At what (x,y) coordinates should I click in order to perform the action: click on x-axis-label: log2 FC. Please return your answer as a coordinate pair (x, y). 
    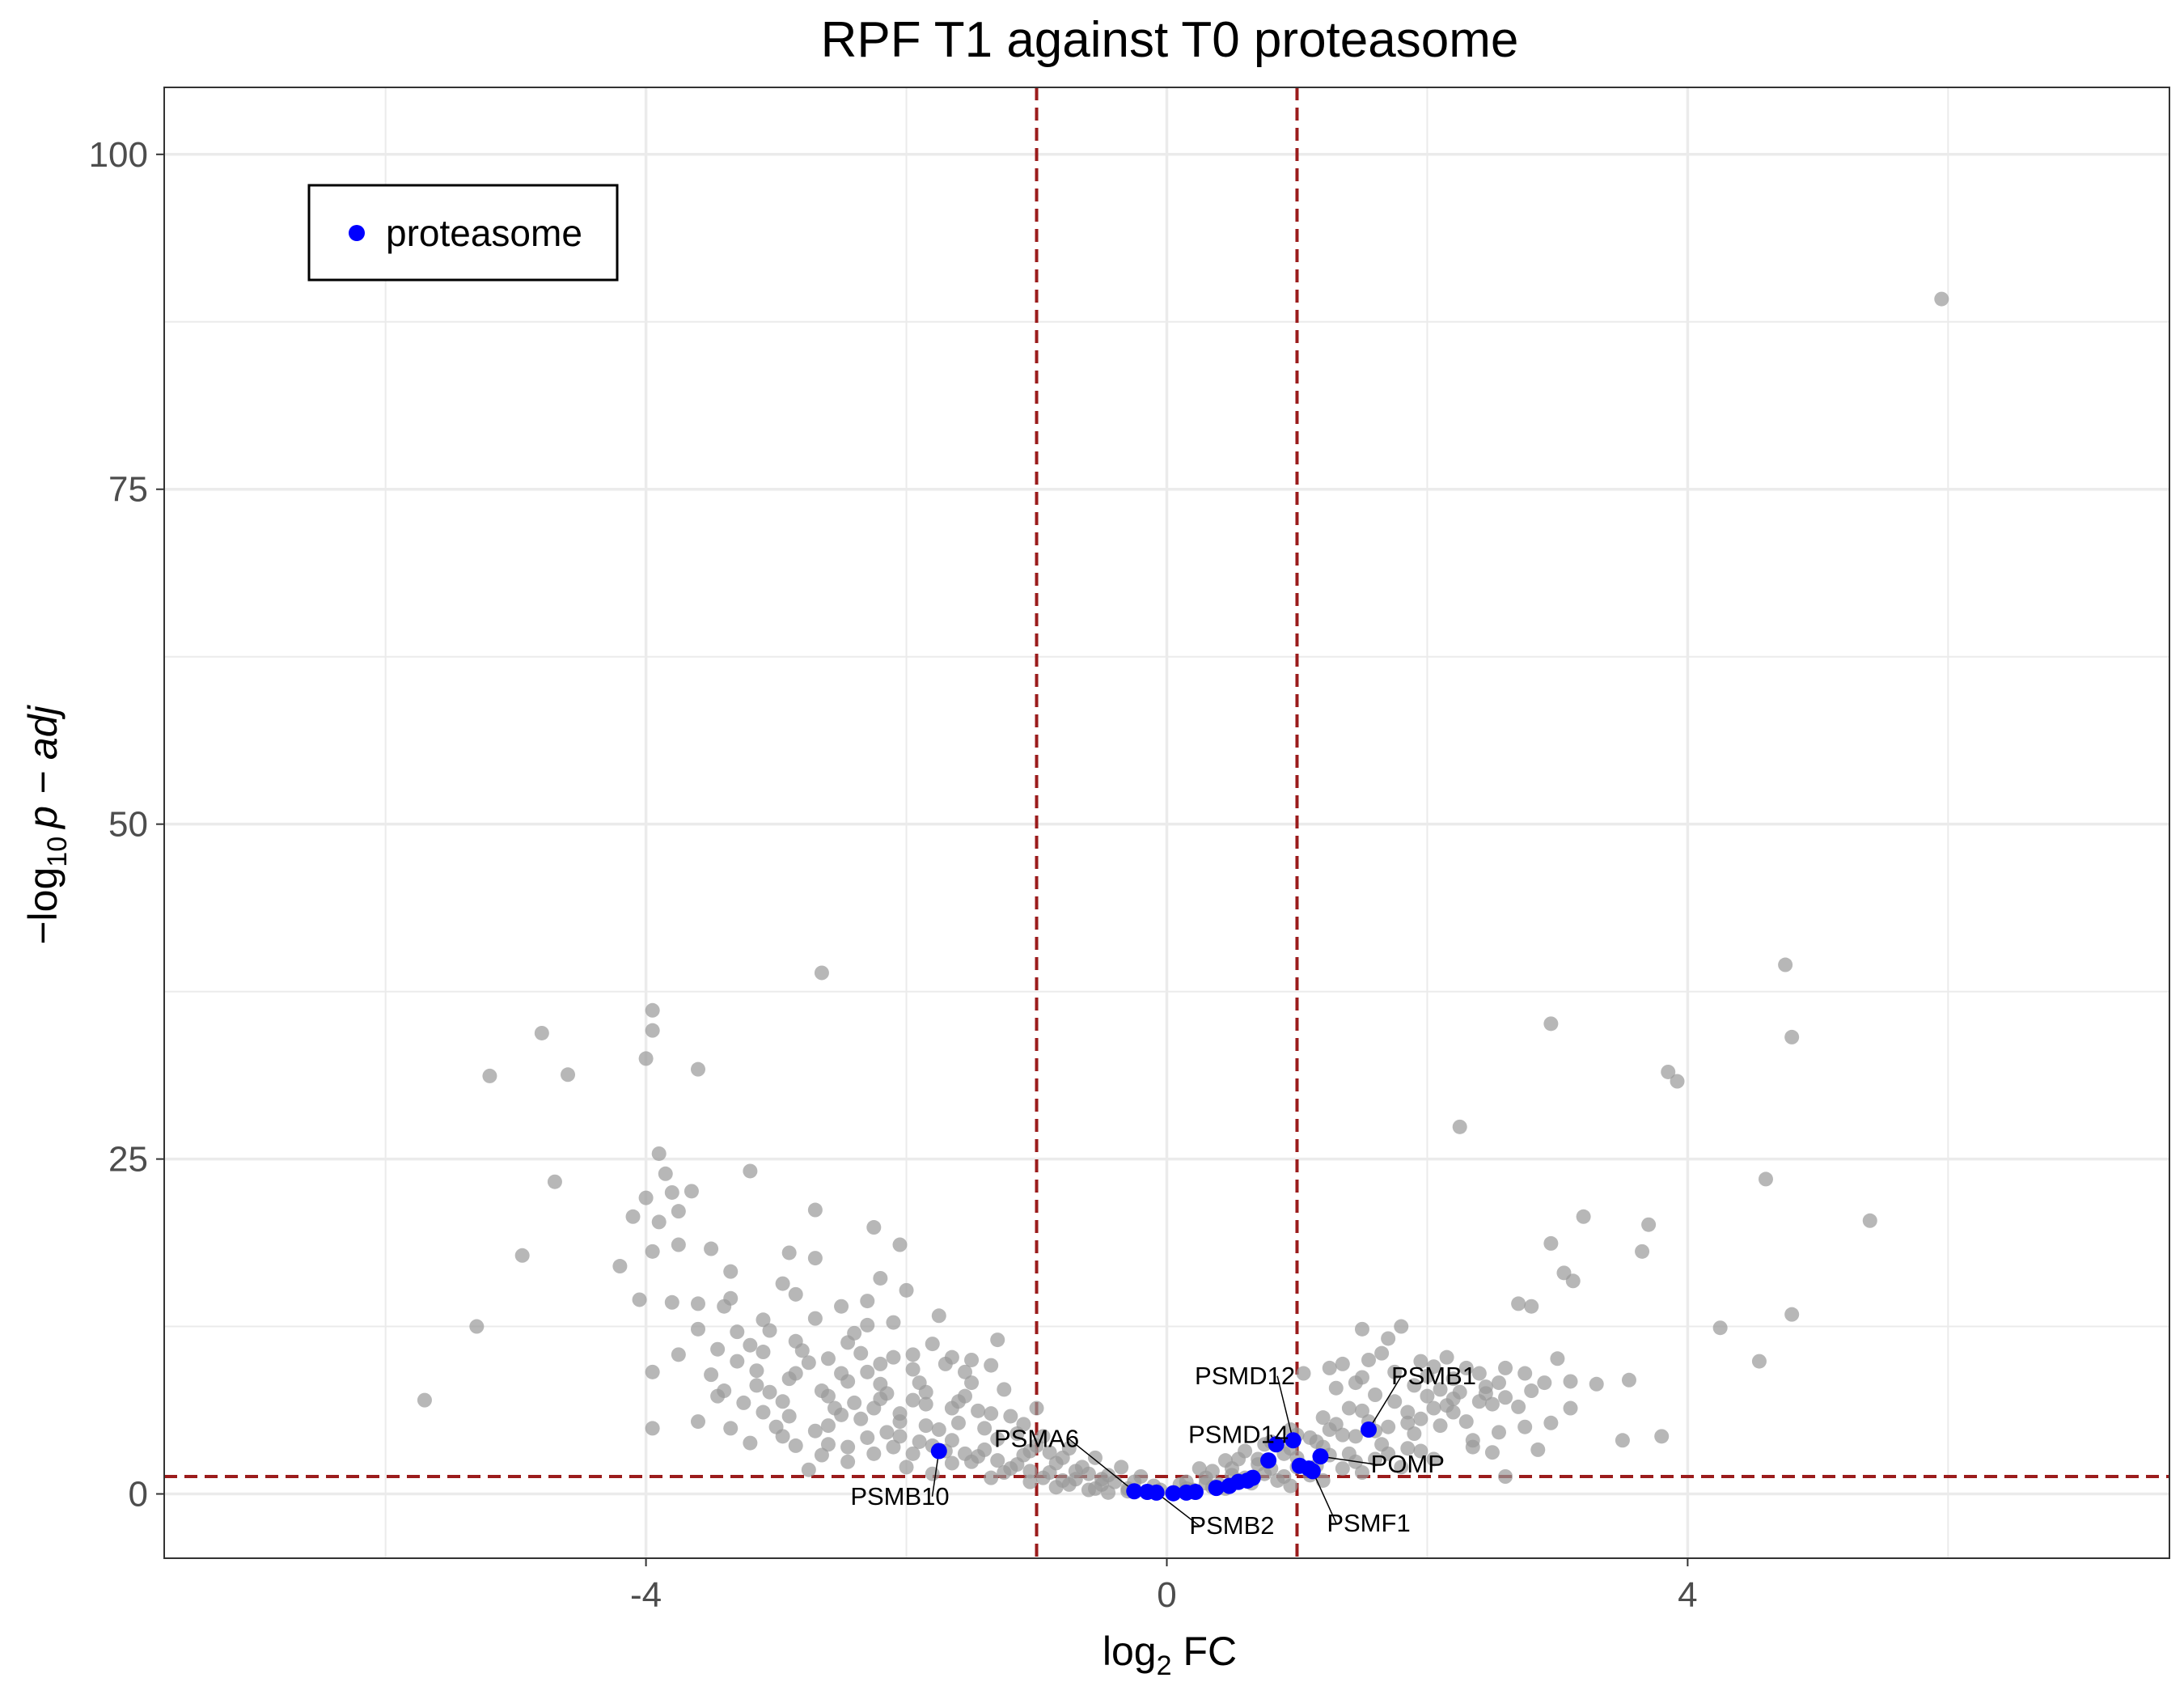
    Looking at the image, I should click on (1170, 1655).